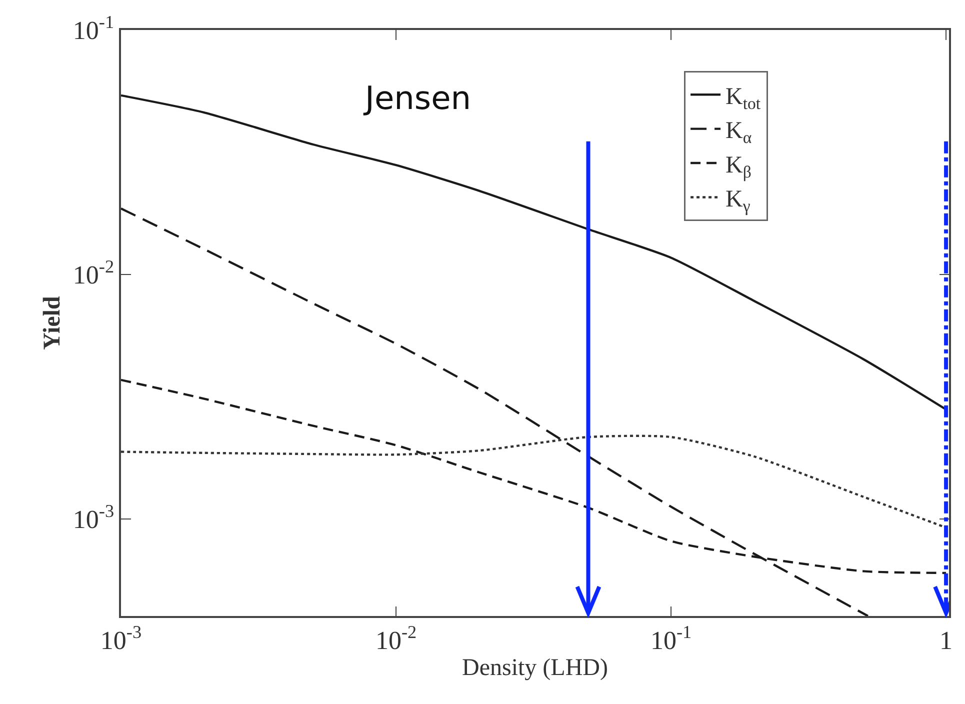 This screenshot has height=704, width=965. What do you see at coordinates (738, 201) in the screenshot?
I see `legend-label: K$_{γ}$` at bounding box center [738, 201].